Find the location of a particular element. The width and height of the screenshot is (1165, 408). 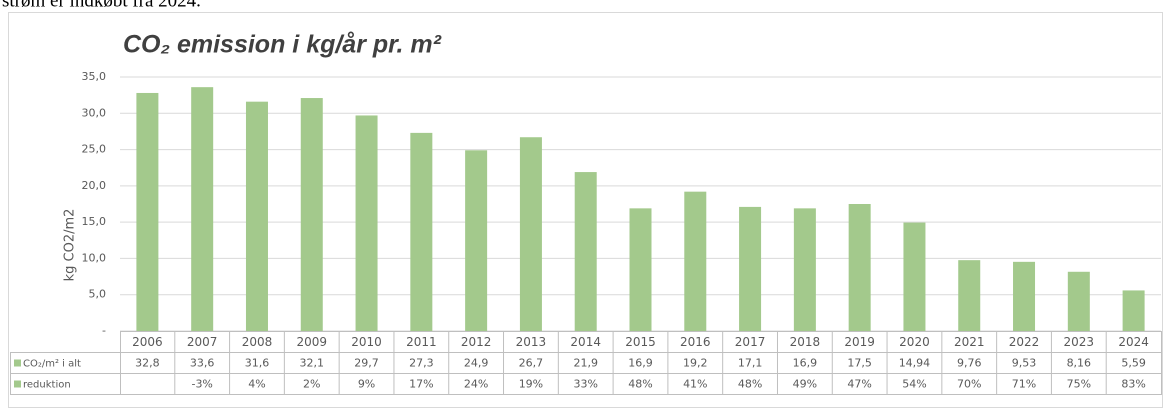

y-tick-label: 30,0 is located at coordinates (94, 112).